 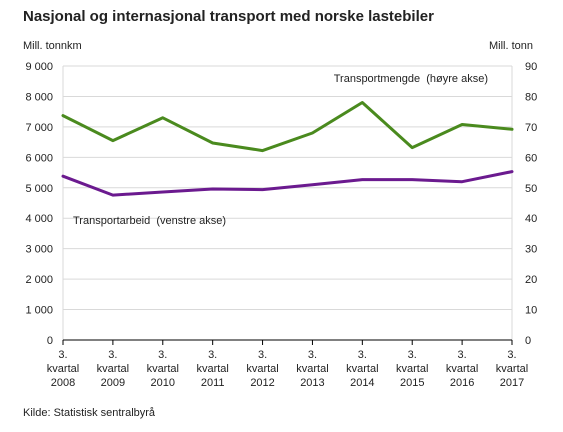 I want to click on right-y-tick-label: 20, so click(x=531, y=280).